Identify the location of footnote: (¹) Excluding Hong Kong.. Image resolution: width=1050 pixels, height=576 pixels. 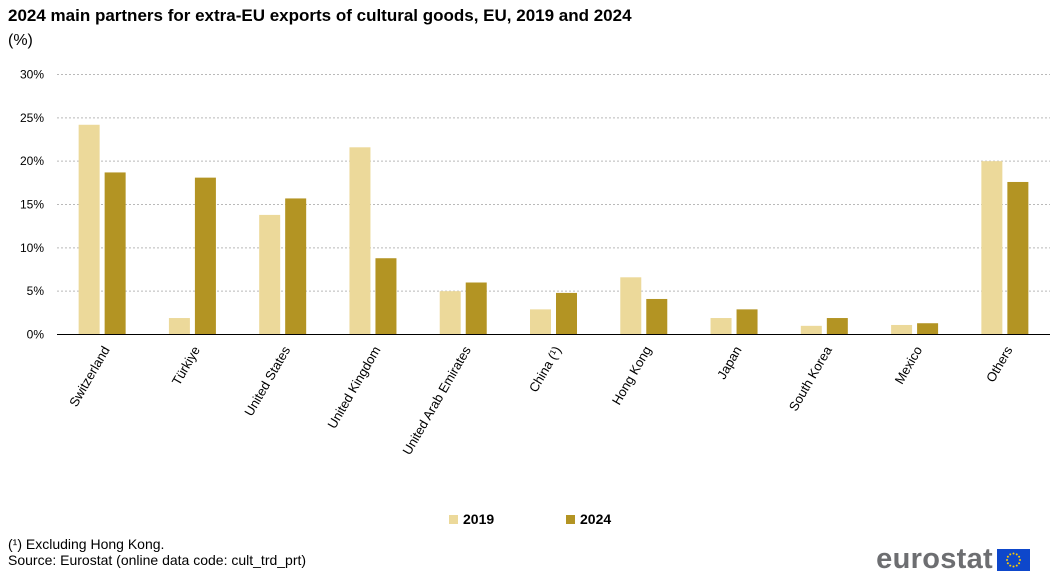
(86, 544).